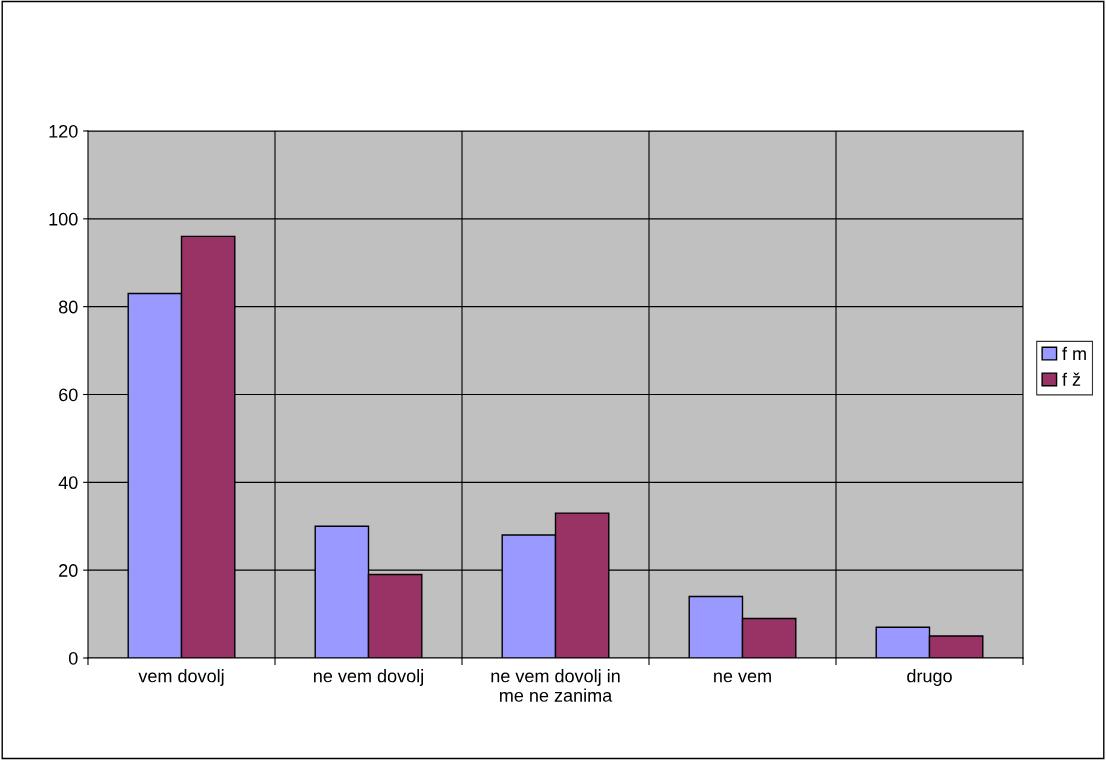 Image resolution: width=1106 pixels, height=760 pixels. What do you see at coordinates (1071, 379) in the screenshot?
I see `legend-label: f ž` at bounding box center [1071, 379].